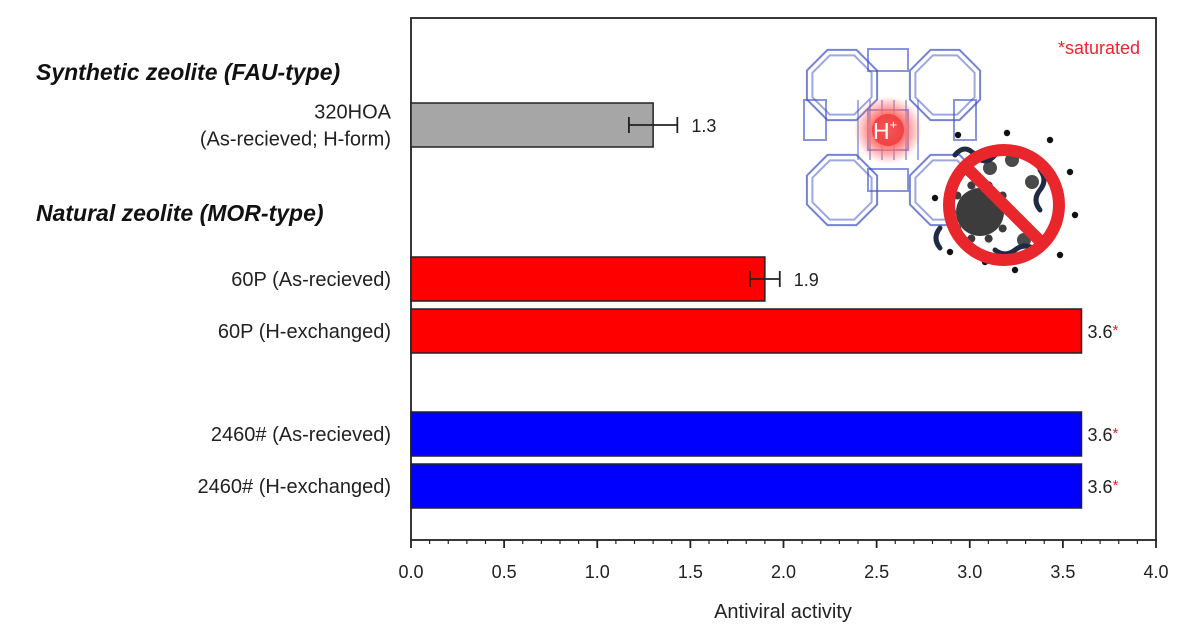 The width and height of the screenshot is (1200, 643). Describe the element at coordinates (1099, 48) in the screenshot. I see `saturated-note: *saturated` at that location.